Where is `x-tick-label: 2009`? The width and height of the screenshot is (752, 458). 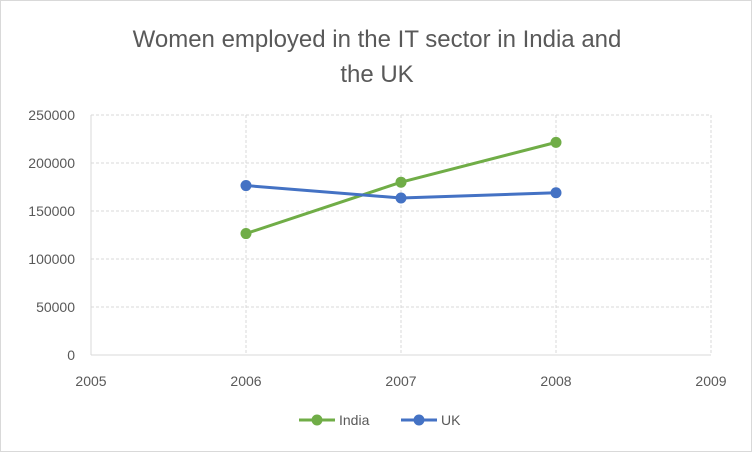 x-tick-label: 2009 is located at coordinates (710, 381).